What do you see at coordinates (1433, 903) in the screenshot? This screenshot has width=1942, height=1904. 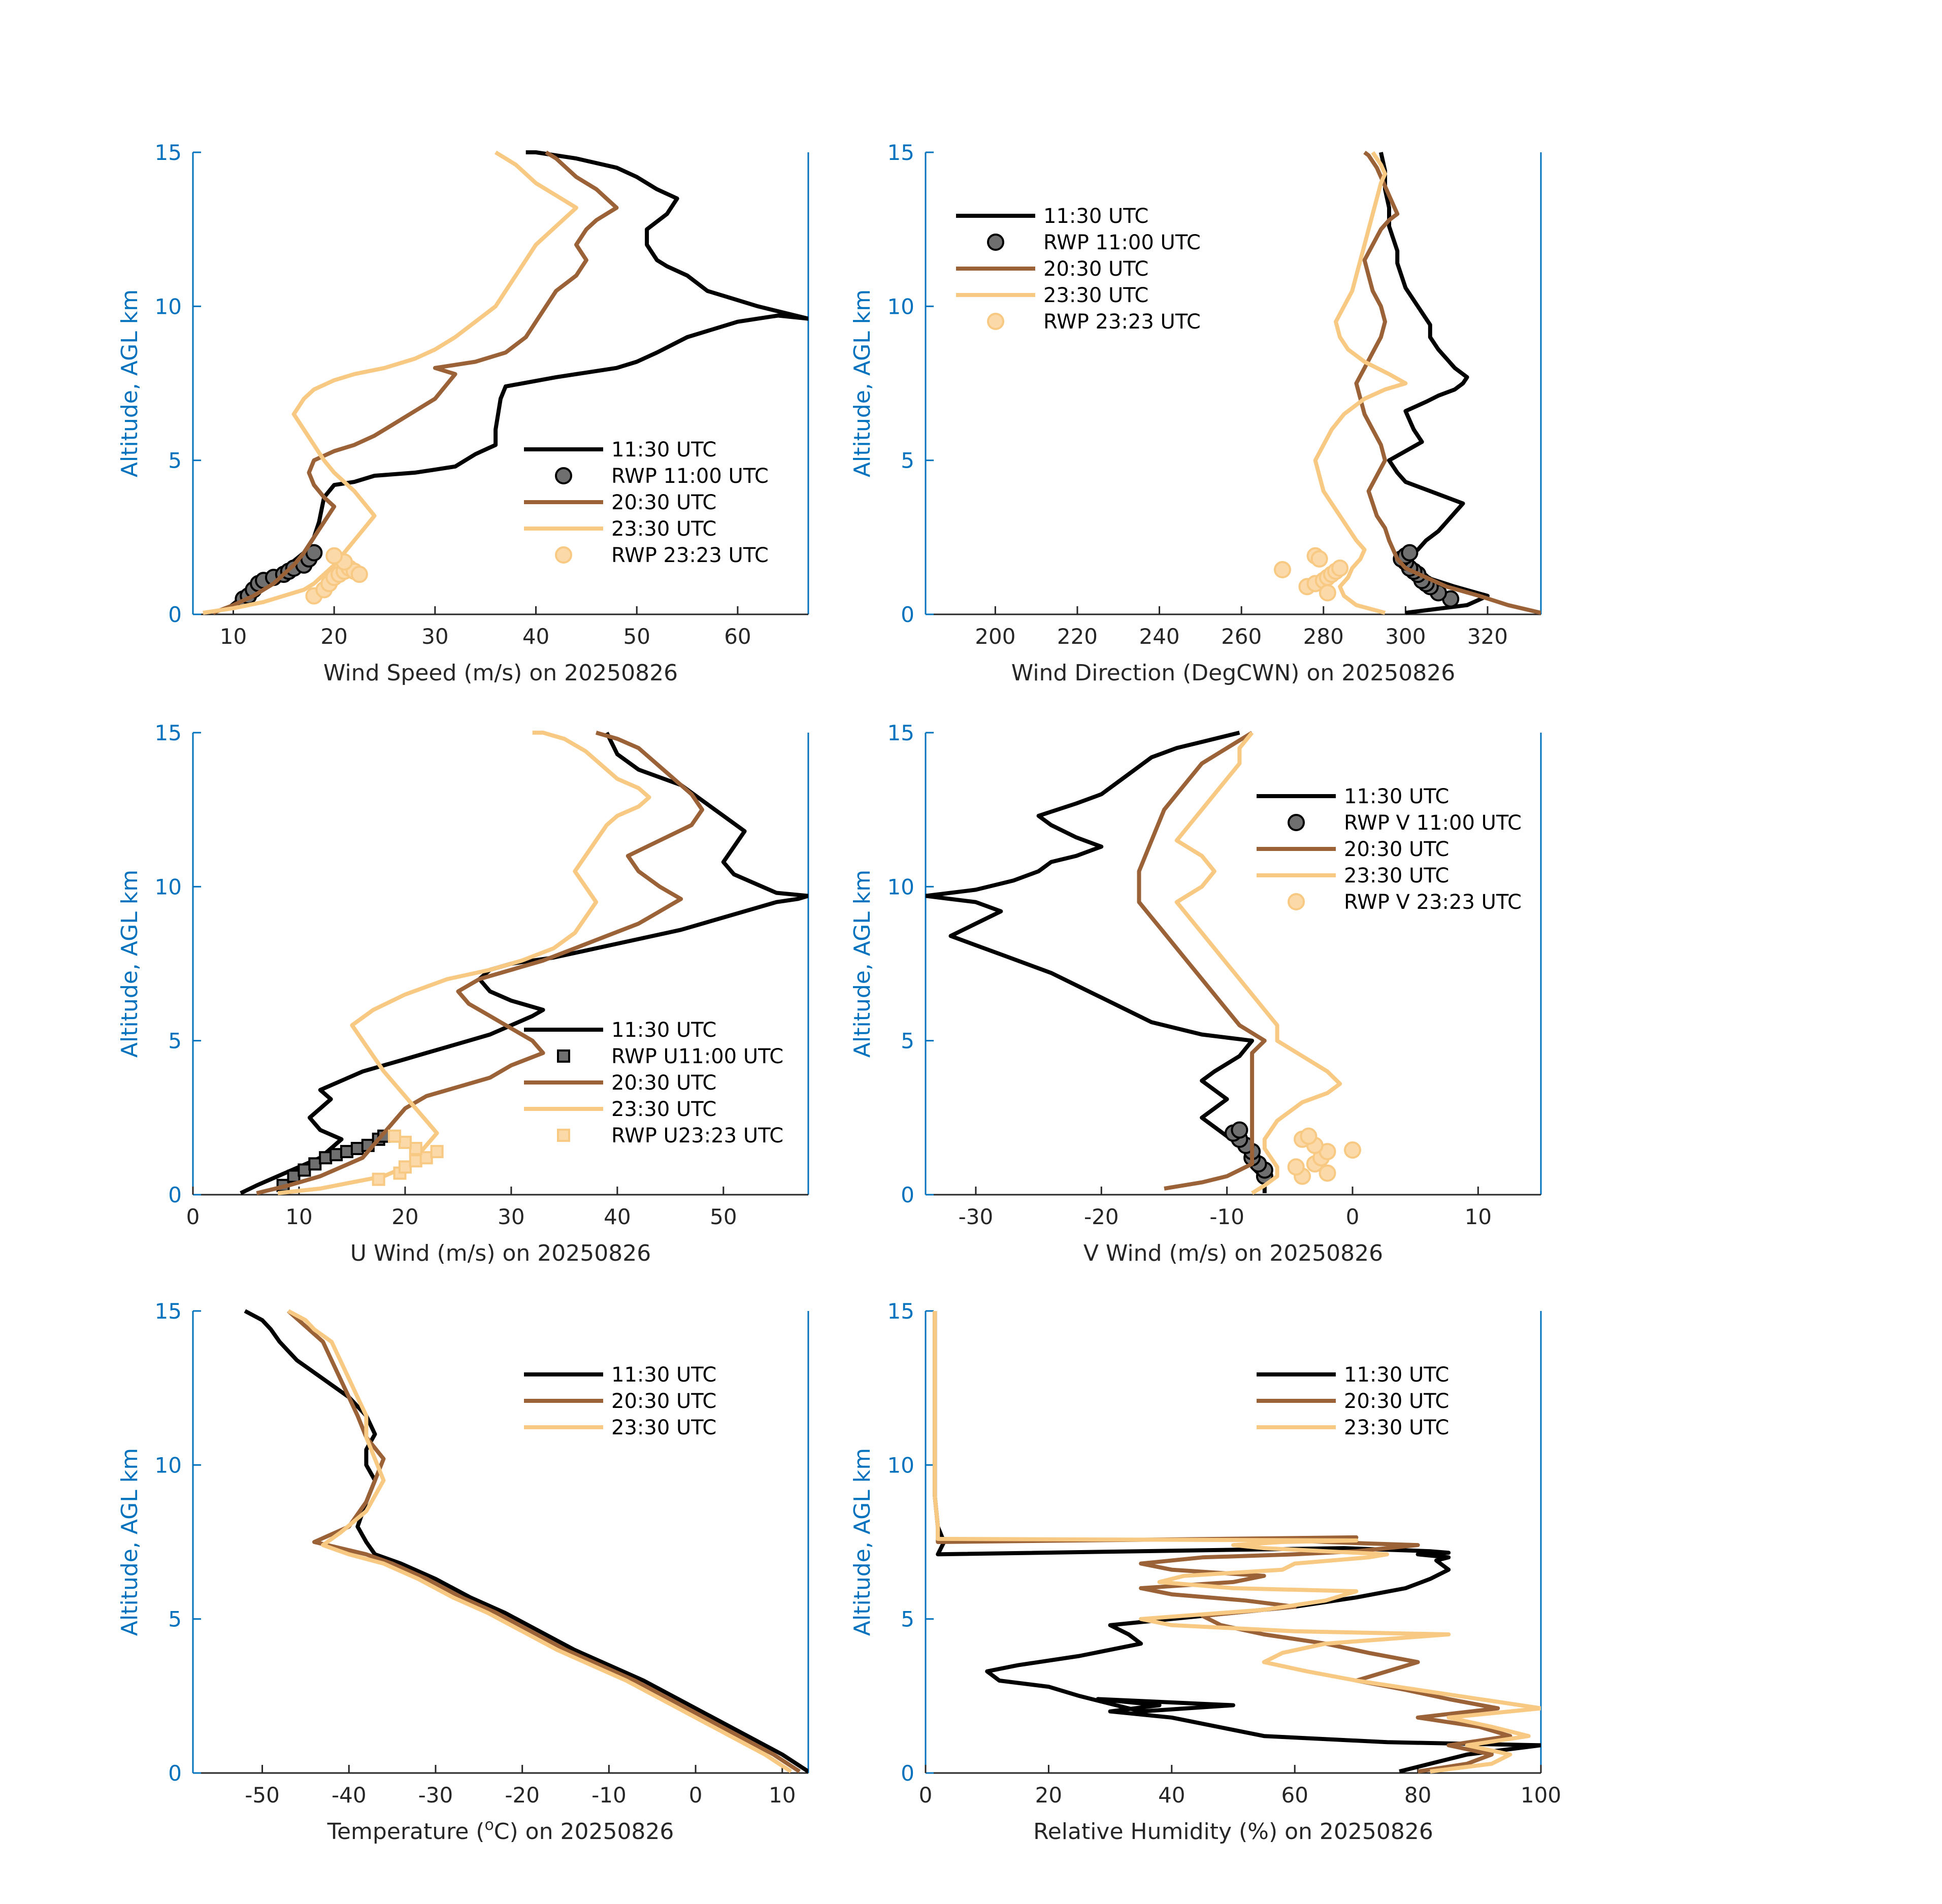 I see `legend-label: RWP V 23:23 UTC` at bounding box center [1433, 903].